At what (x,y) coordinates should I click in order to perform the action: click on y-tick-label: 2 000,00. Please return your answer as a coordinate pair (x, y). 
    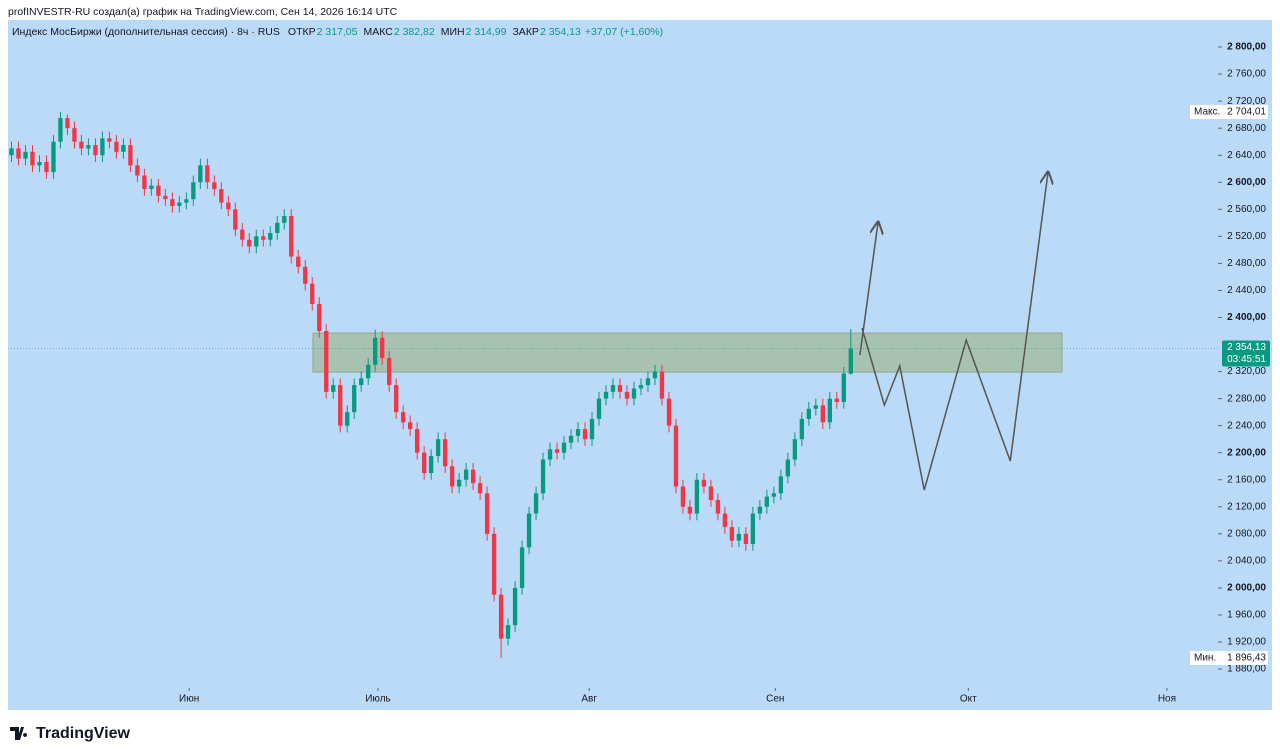
    Looking at the image, I should click on (1246, 588).